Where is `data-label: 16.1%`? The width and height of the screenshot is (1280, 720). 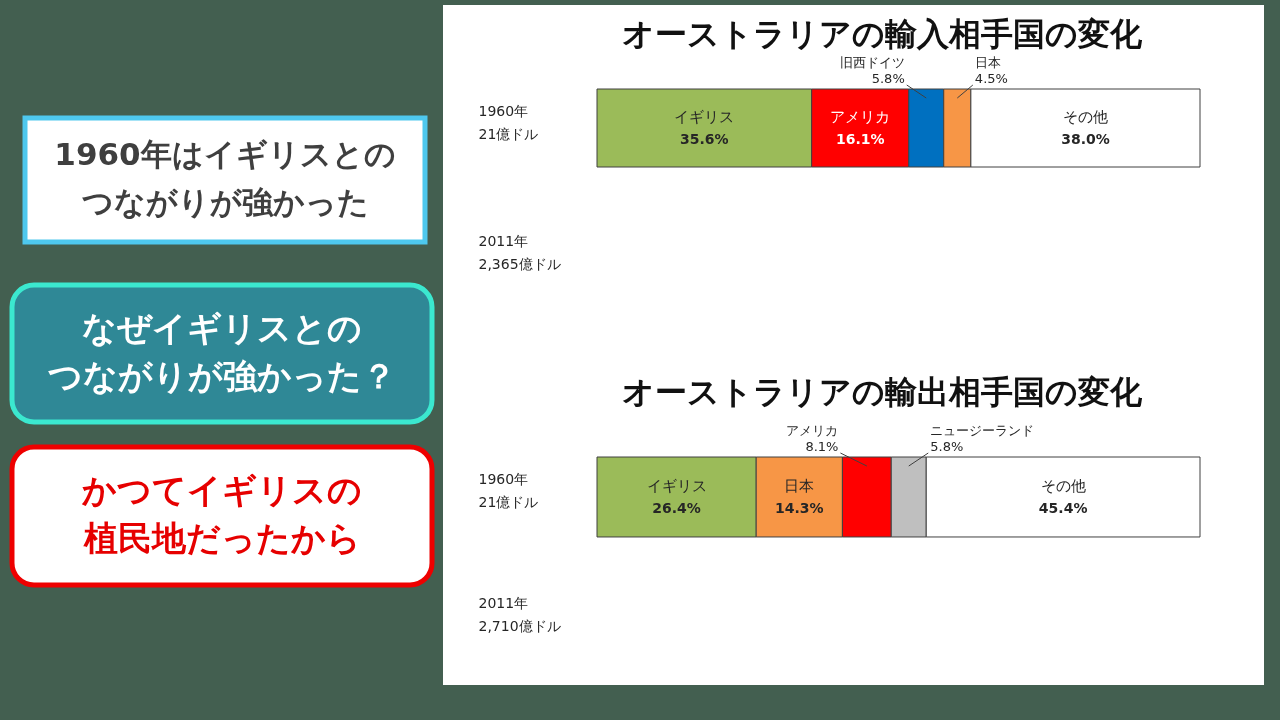
data-label: 16.1% is located at coordinates (860, 139).